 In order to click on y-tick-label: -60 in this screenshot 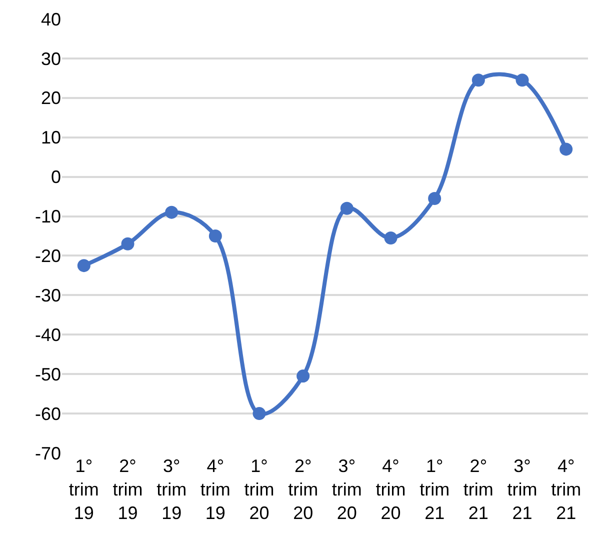, I will do `click(47, 414)`.